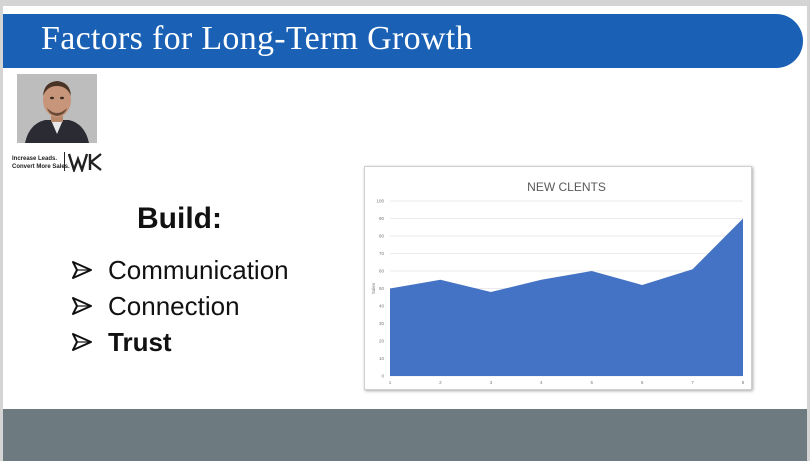 Image resolution: width=810 pixels, height=461 pixels. What do you see at coordinates (382, 288) in the screenshot?
I see `y-tick-label: 50` at bounding box center [382, 288].